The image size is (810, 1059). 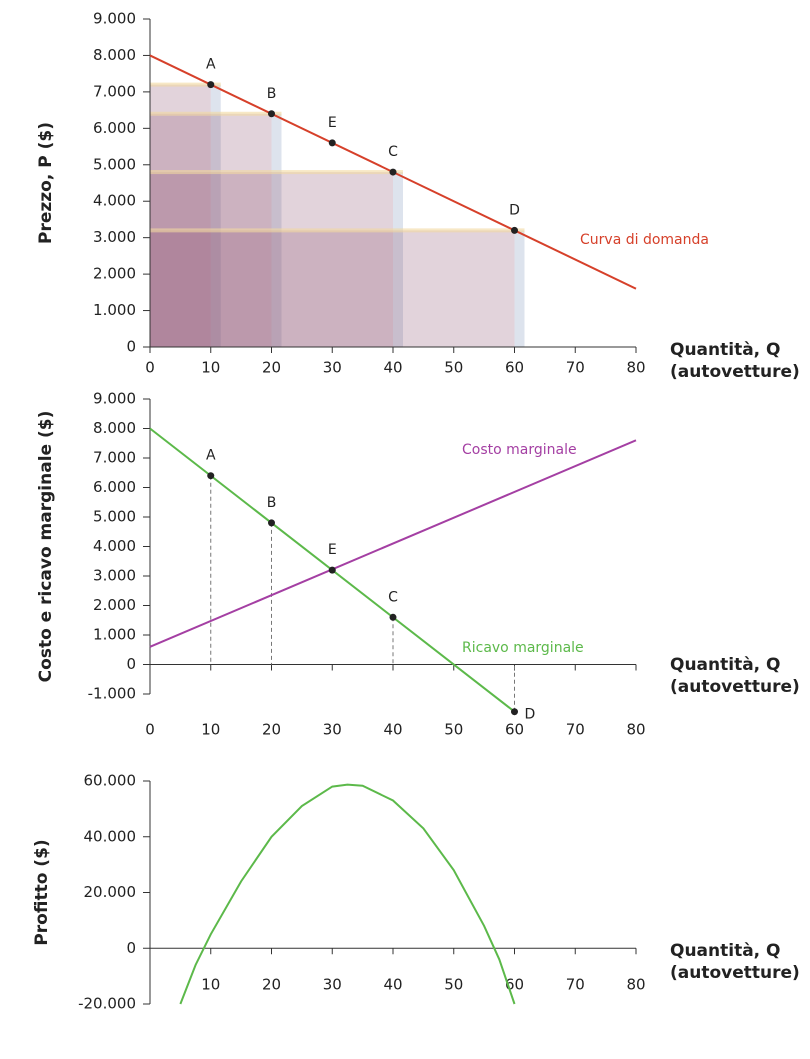 What do you see at coordinates (112, 694) in the screenshot?
I see `y-tick-label: -1.000` at bounding box center [112, 694].